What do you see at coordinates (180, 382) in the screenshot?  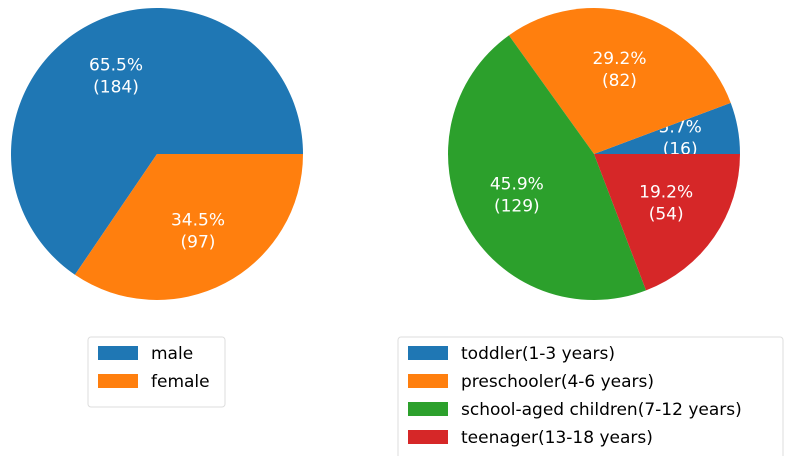 I see `legend-label: female` at bounding box center [180, 382].